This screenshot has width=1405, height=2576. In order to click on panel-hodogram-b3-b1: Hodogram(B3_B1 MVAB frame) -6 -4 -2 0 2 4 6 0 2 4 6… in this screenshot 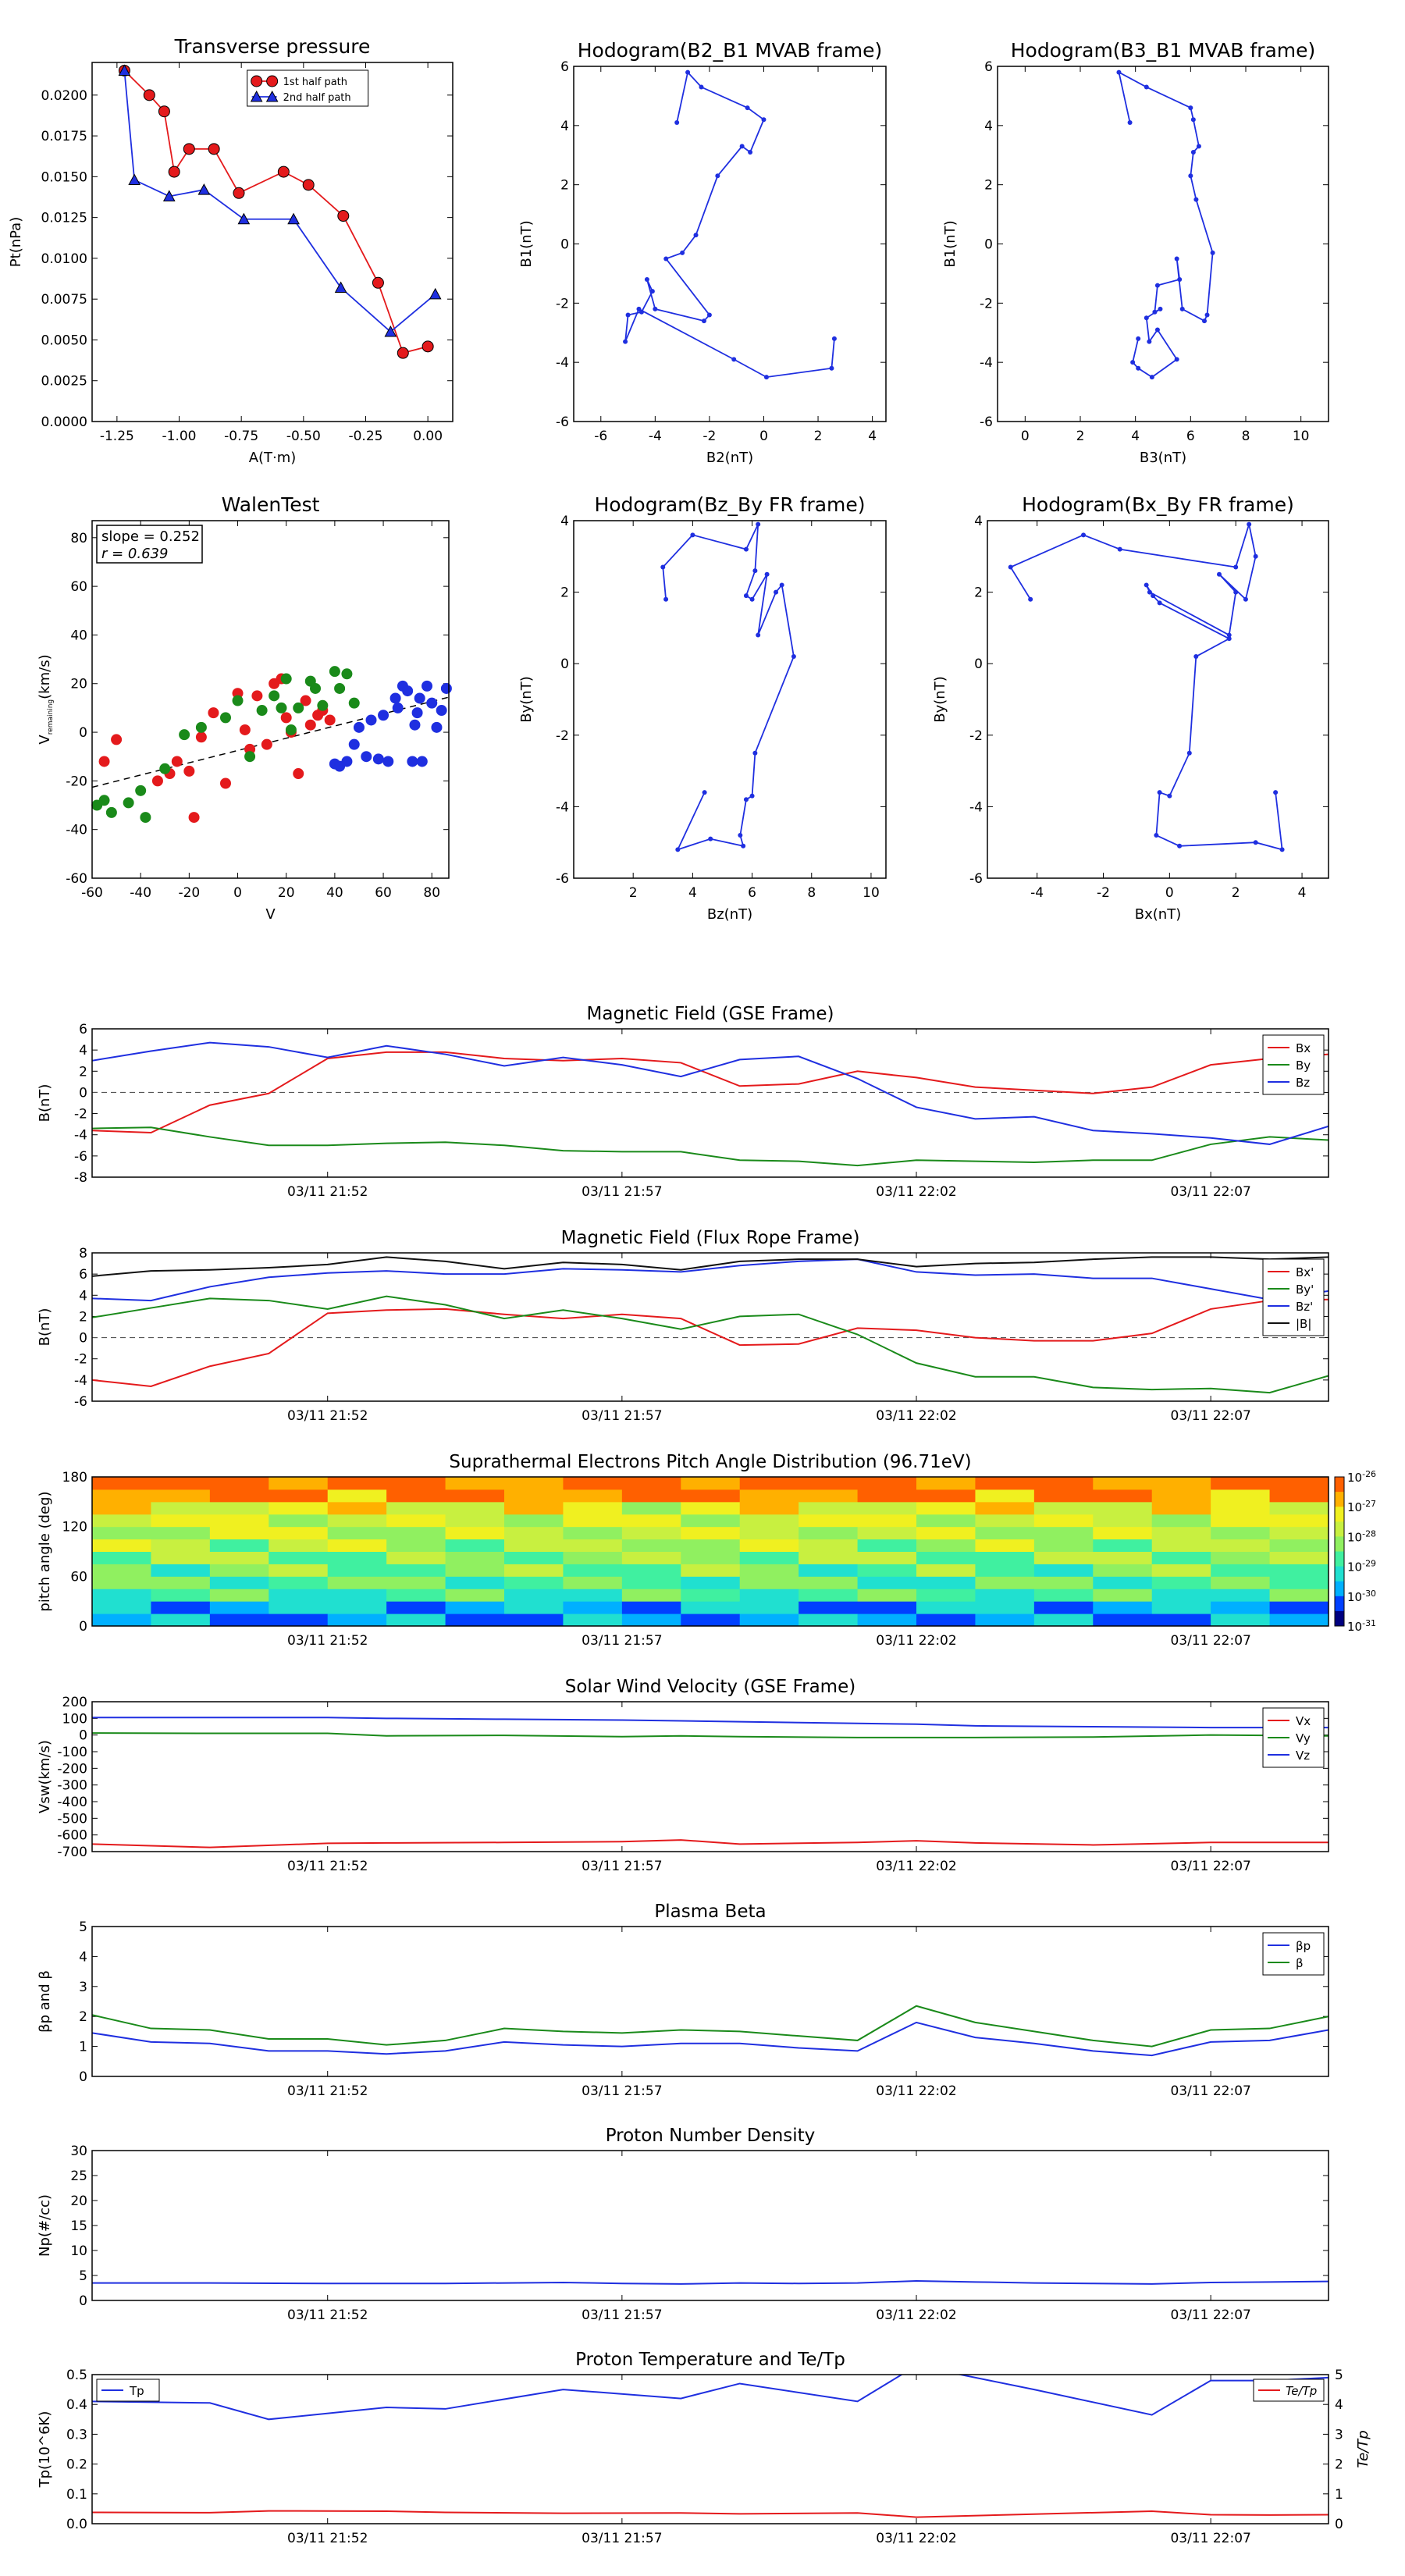, I will do `click(1136, 252)`.